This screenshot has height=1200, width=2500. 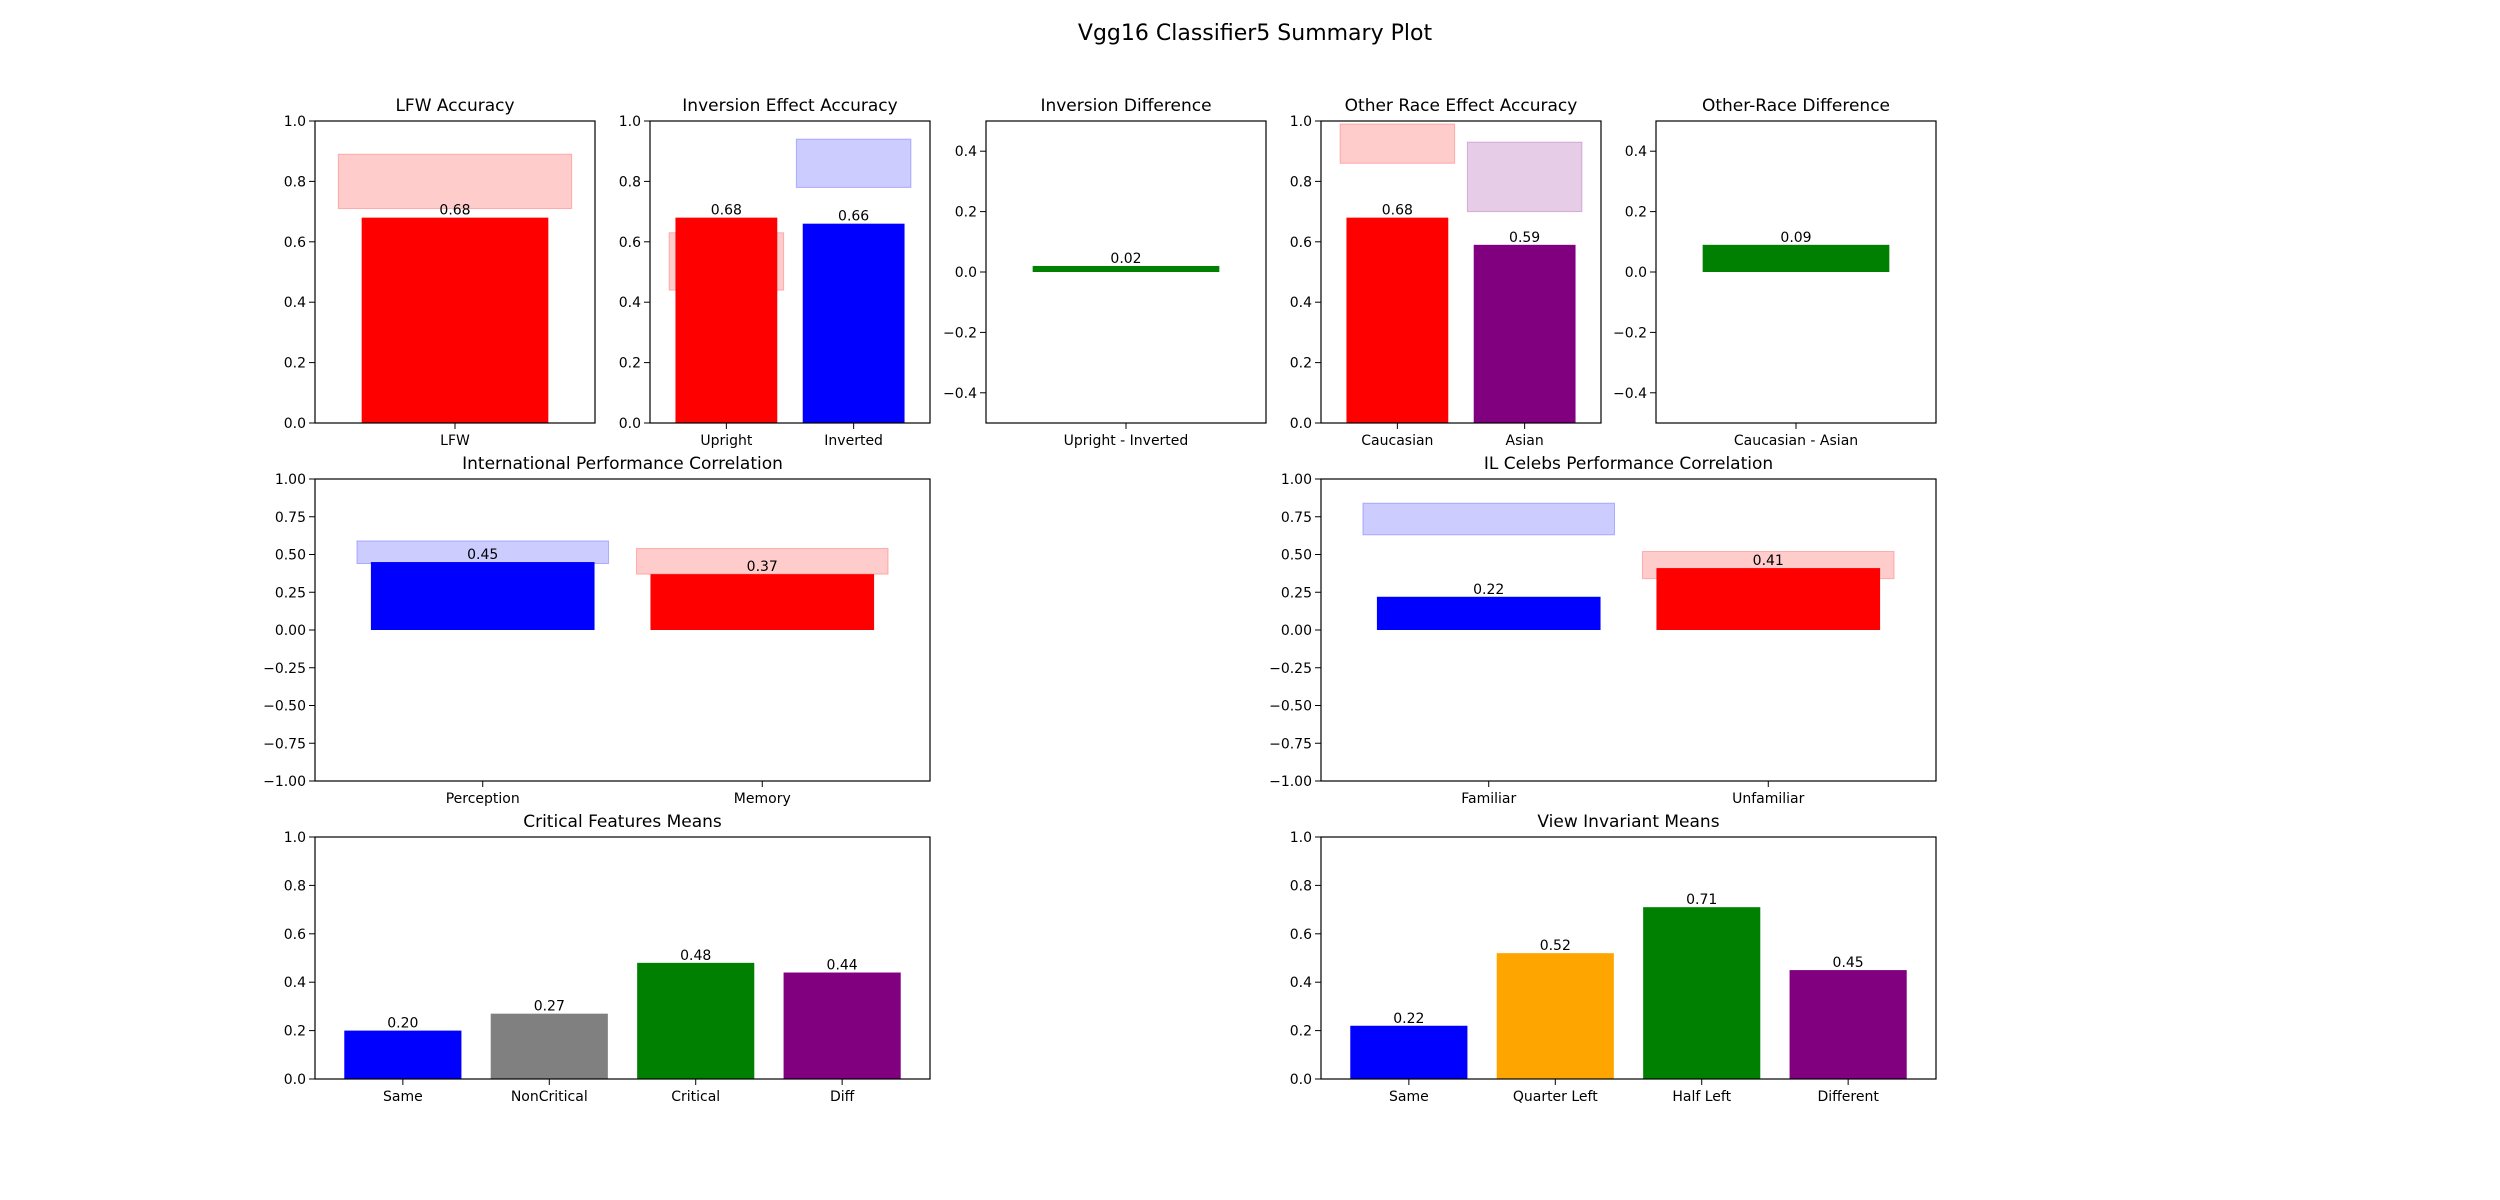 I want to click on intl-corr-ytick-label: 0.25, so click(x=290, y=593).